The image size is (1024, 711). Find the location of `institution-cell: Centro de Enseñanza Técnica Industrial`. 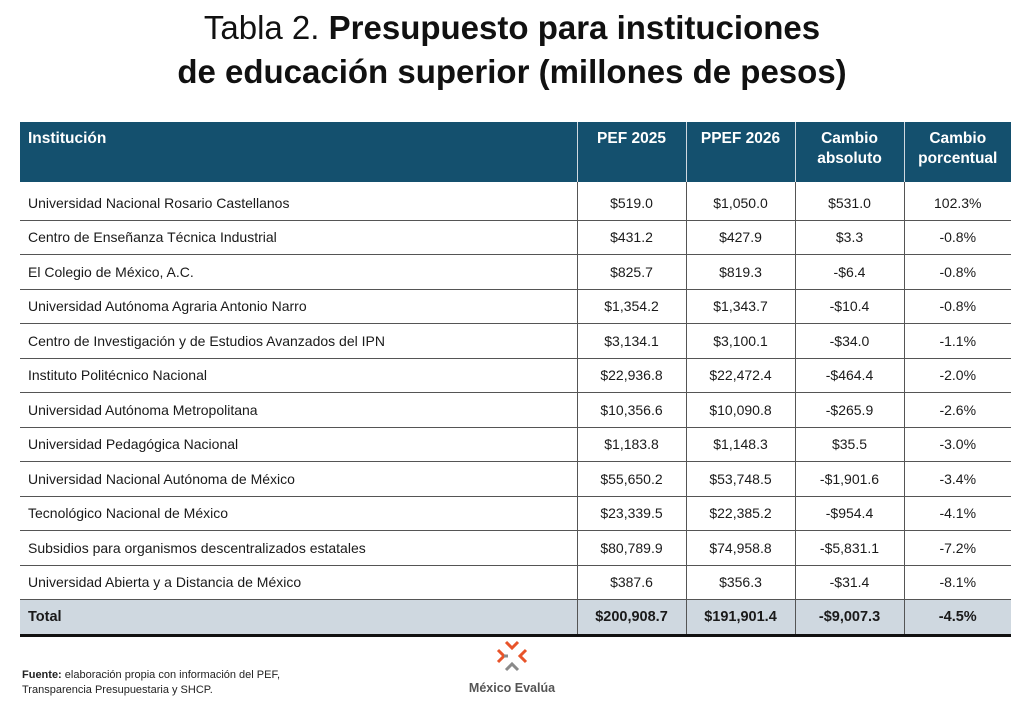

institution-cell: Centro de Enseñanza Técnica Industrial is located at coordinates (298, 237).